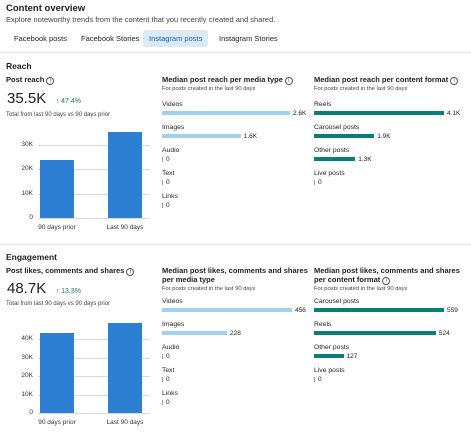  I want to click on reach-media-row-label: Text, so click(168, 173).